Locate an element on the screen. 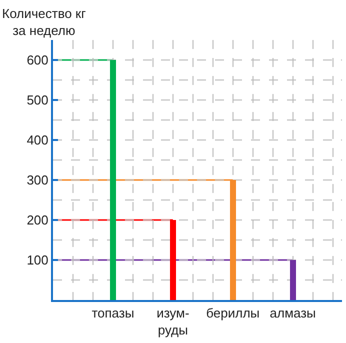 The width and height of the screenshot is (346, 343). y-tick-label: 600 is located at coordinates (37, 60).